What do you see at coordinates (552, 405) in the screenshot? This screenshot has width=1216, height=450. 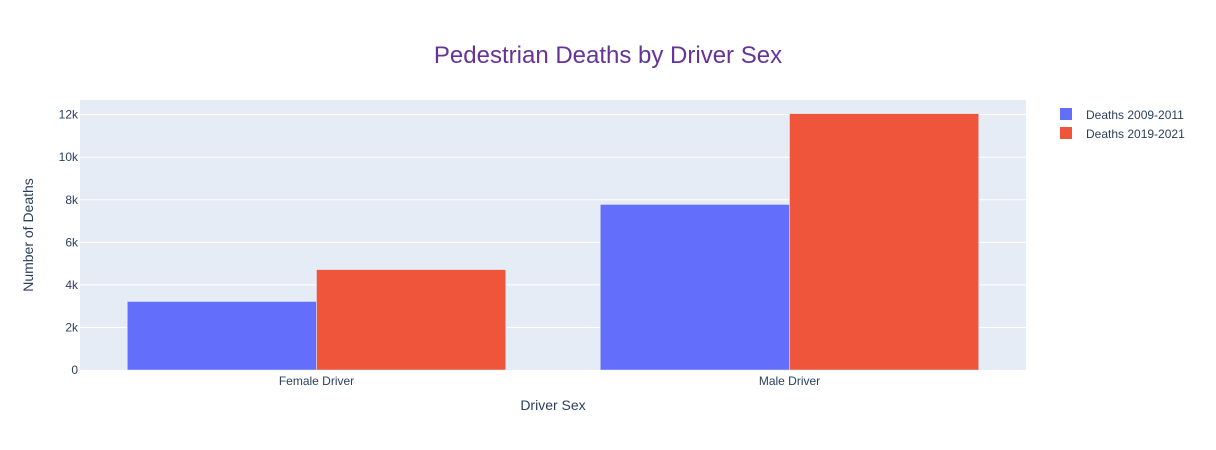 I see `x-axis-title: Driver Sex` at bounding box center [552, 405].